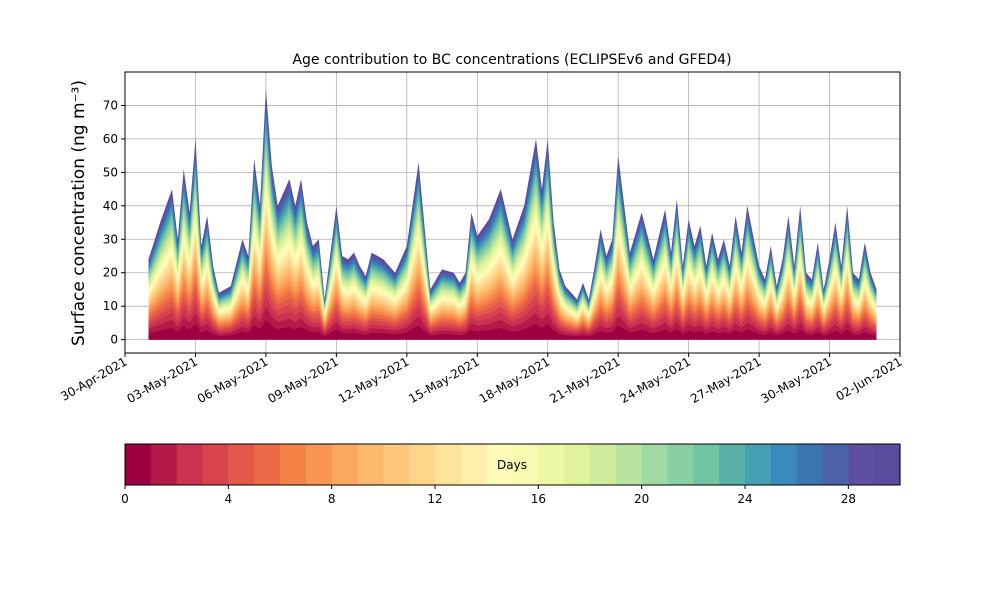  What do you see at coordinates (161, 380) in the screenshot?
I see `x-tick-label: 03-May-2021` at bounding box center [161, 380].